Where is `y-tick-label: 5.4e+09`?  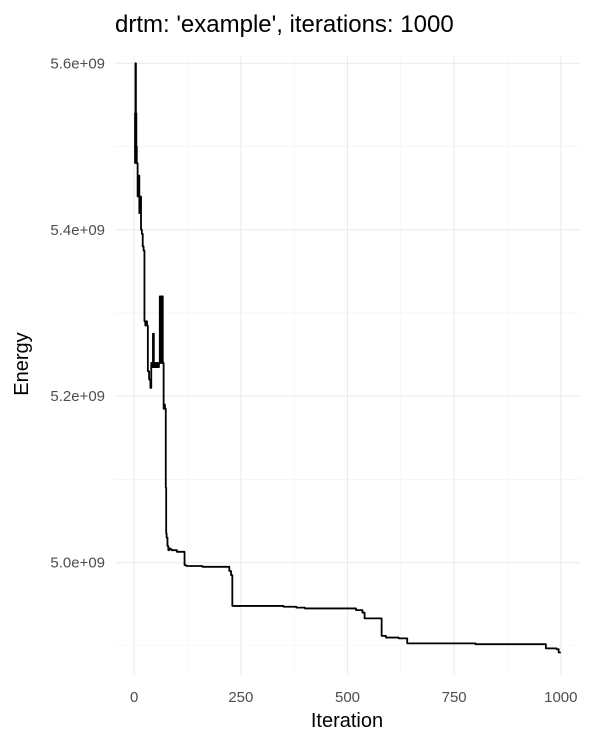 y-tick-label: 5.4e+09 is located at coordinates (77, 230).